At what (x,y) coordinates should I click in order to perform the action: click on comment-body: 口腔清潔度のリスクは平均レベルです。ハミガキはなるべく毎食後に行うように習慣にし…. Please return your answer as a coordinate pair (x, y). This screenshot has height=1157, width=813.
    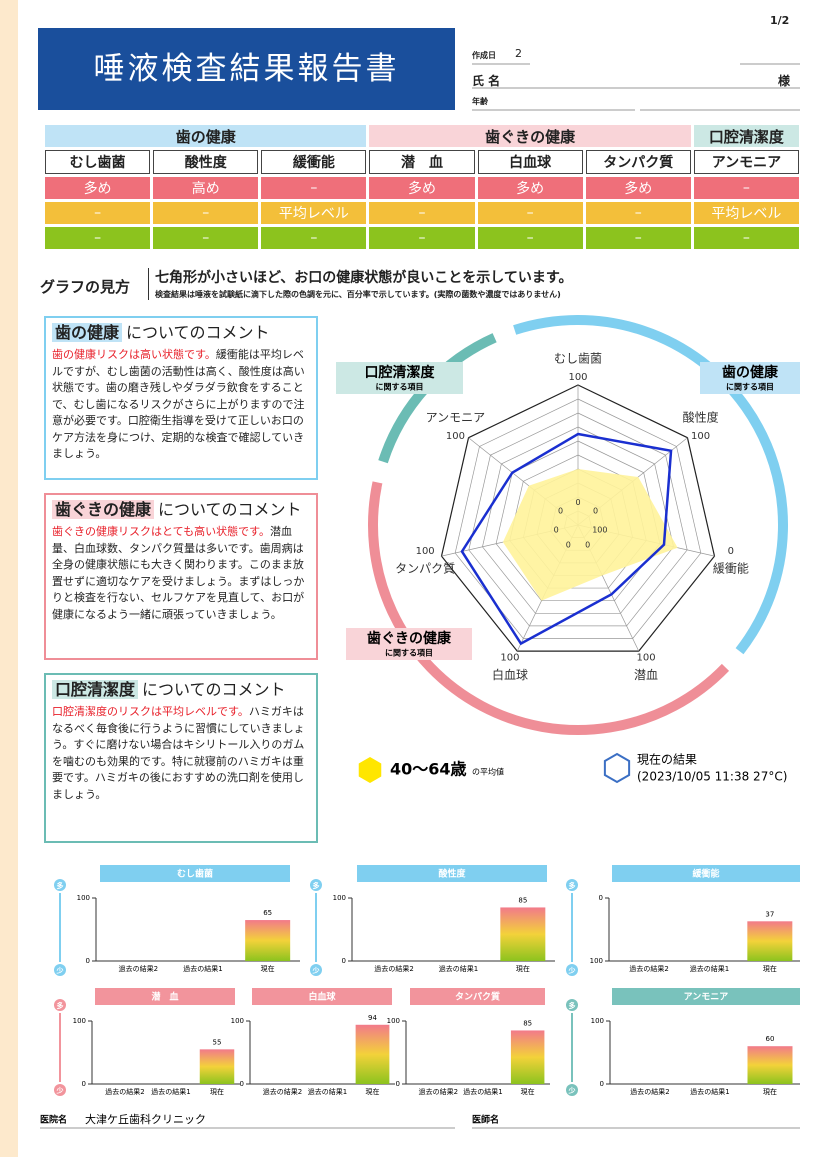
    Looking at the image, I should click on (181, 753).